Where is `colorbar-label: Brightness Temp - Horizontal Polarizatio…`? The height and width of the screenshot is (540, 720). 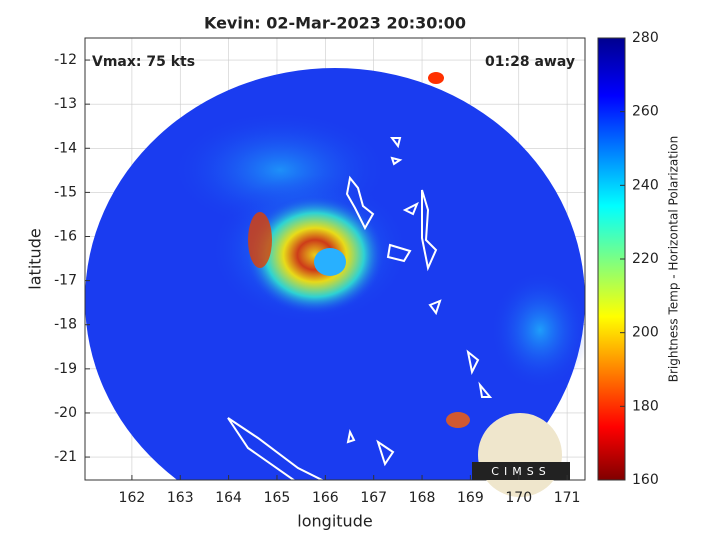 colorbar-label: Brightness Temp - Horizontal Polarizatio… is located at coordinates (674, 259).